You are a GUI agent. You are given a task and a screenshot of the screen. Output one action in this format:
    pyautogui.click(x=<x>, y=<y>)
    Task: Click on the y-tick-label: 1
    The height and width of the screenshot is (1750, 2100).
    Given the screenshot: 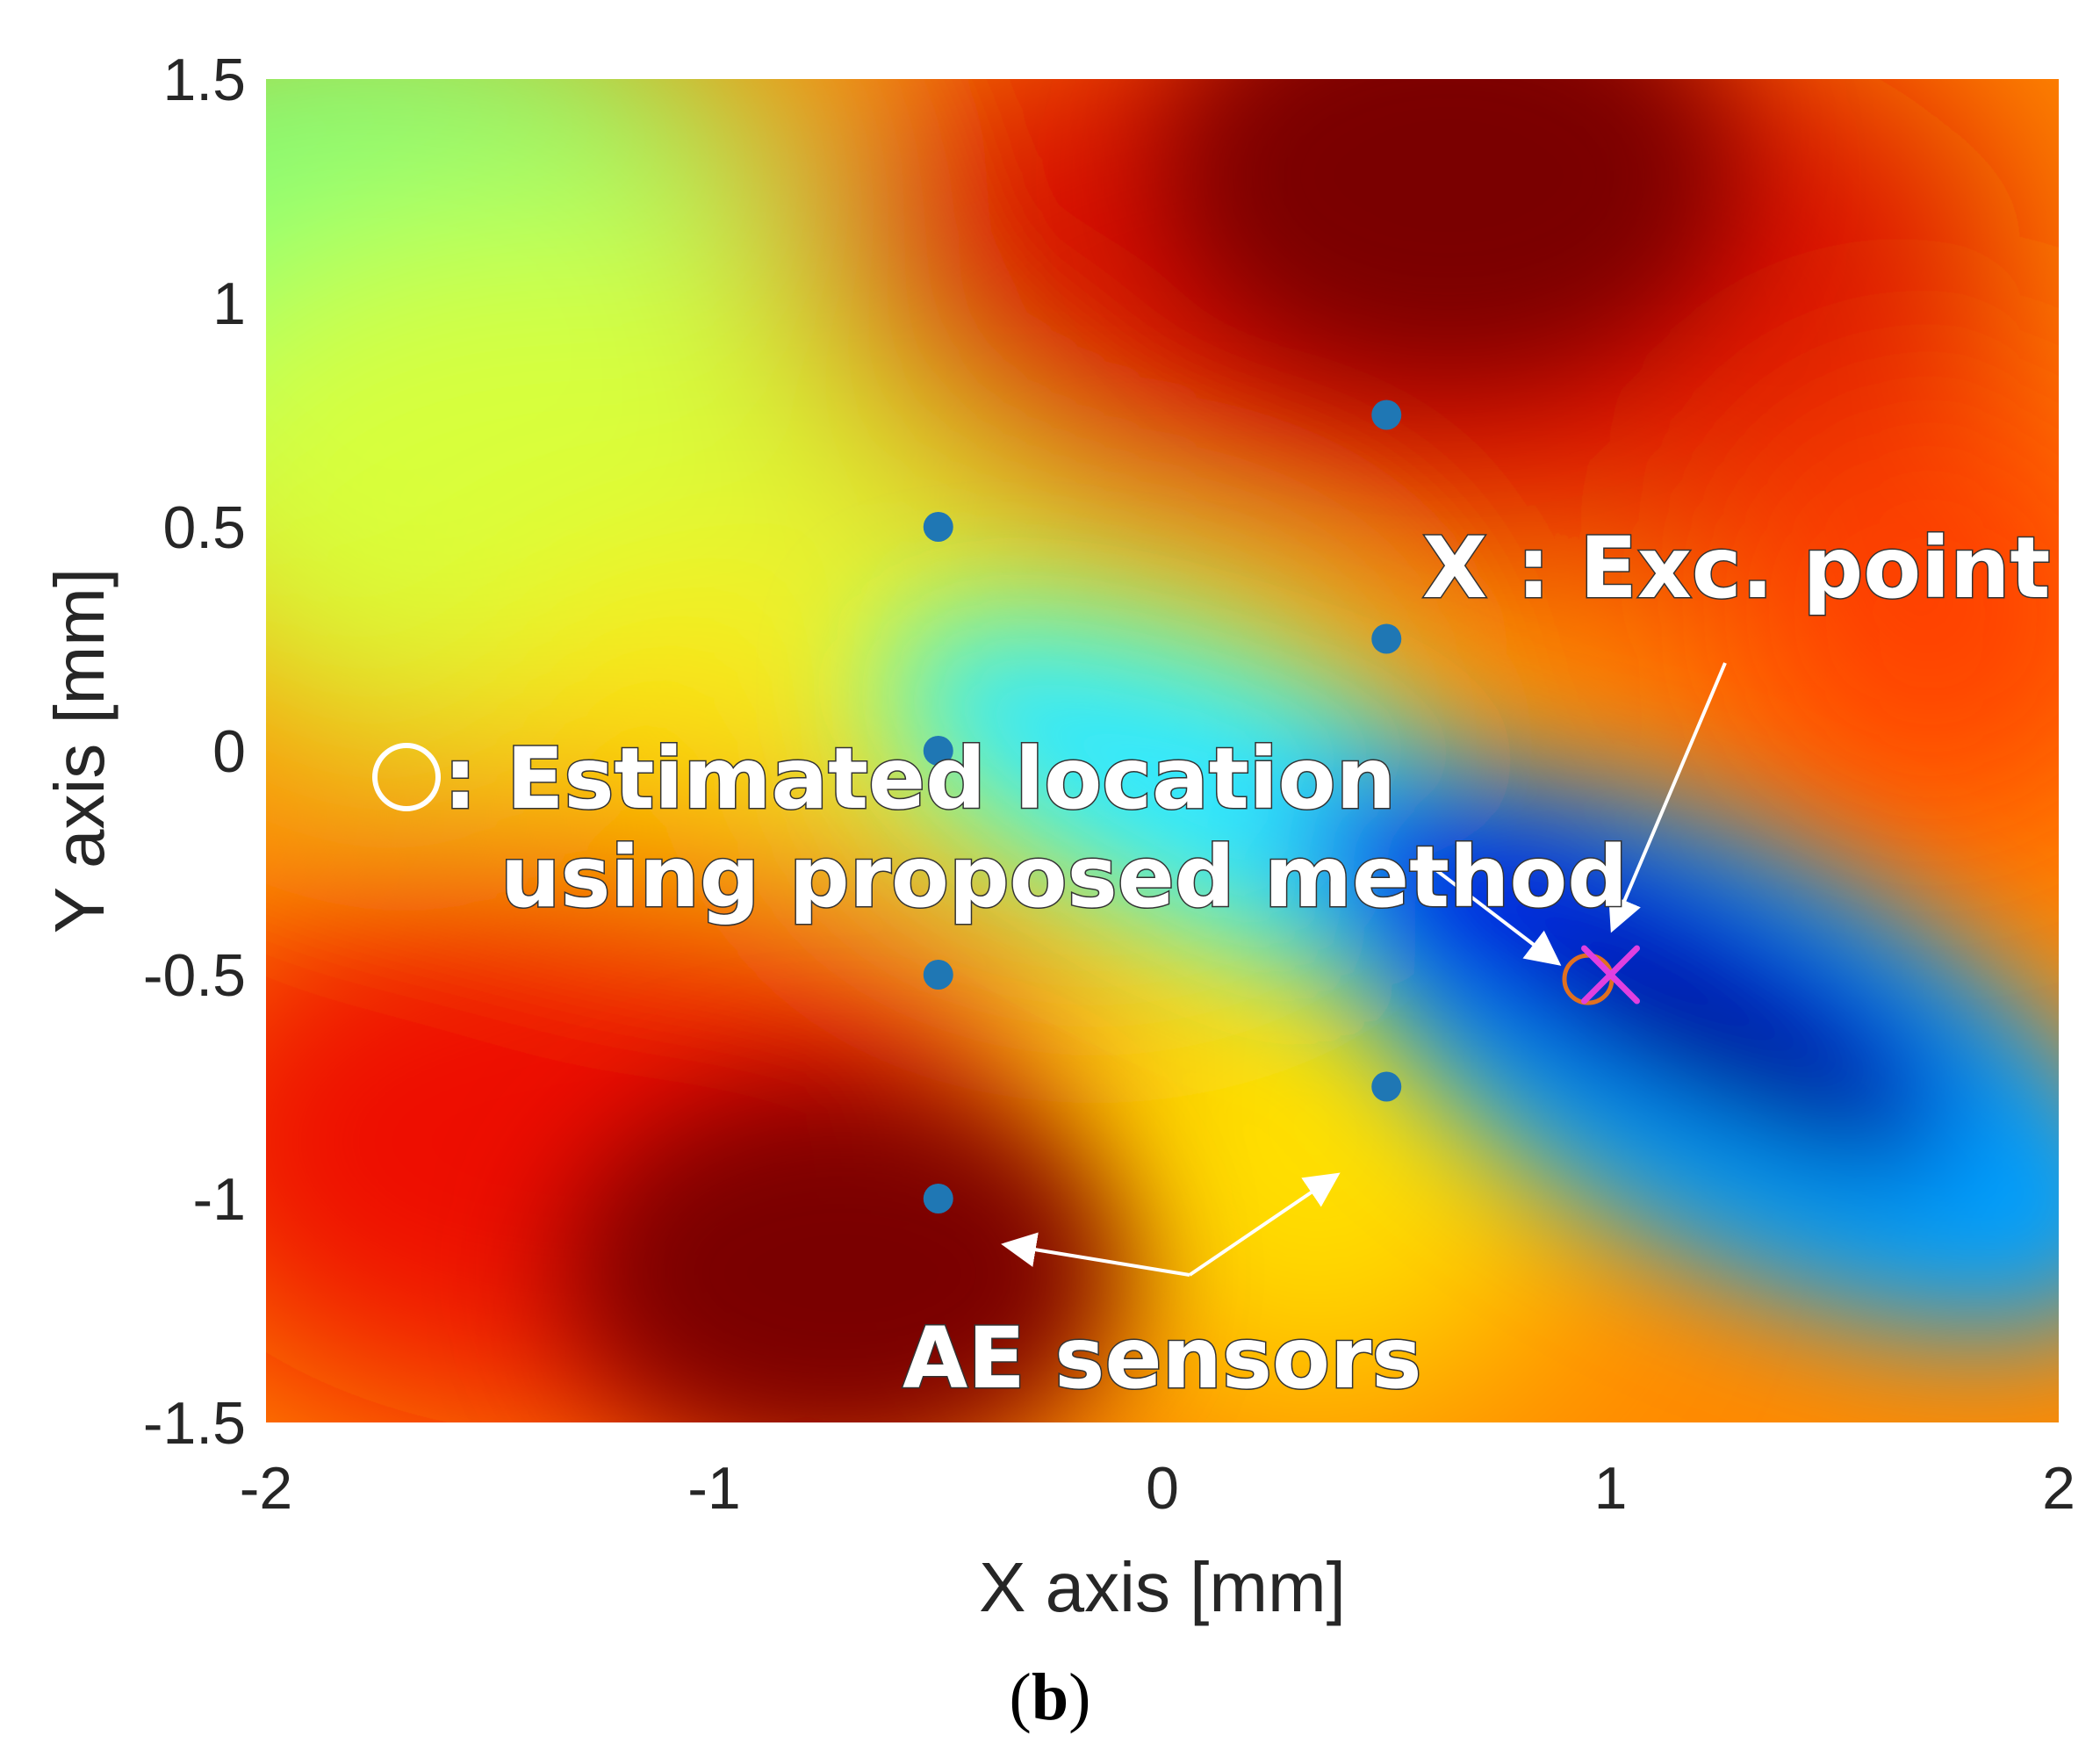 What is the action you would take?
    pyautogui.click(x=229, y=303)
    